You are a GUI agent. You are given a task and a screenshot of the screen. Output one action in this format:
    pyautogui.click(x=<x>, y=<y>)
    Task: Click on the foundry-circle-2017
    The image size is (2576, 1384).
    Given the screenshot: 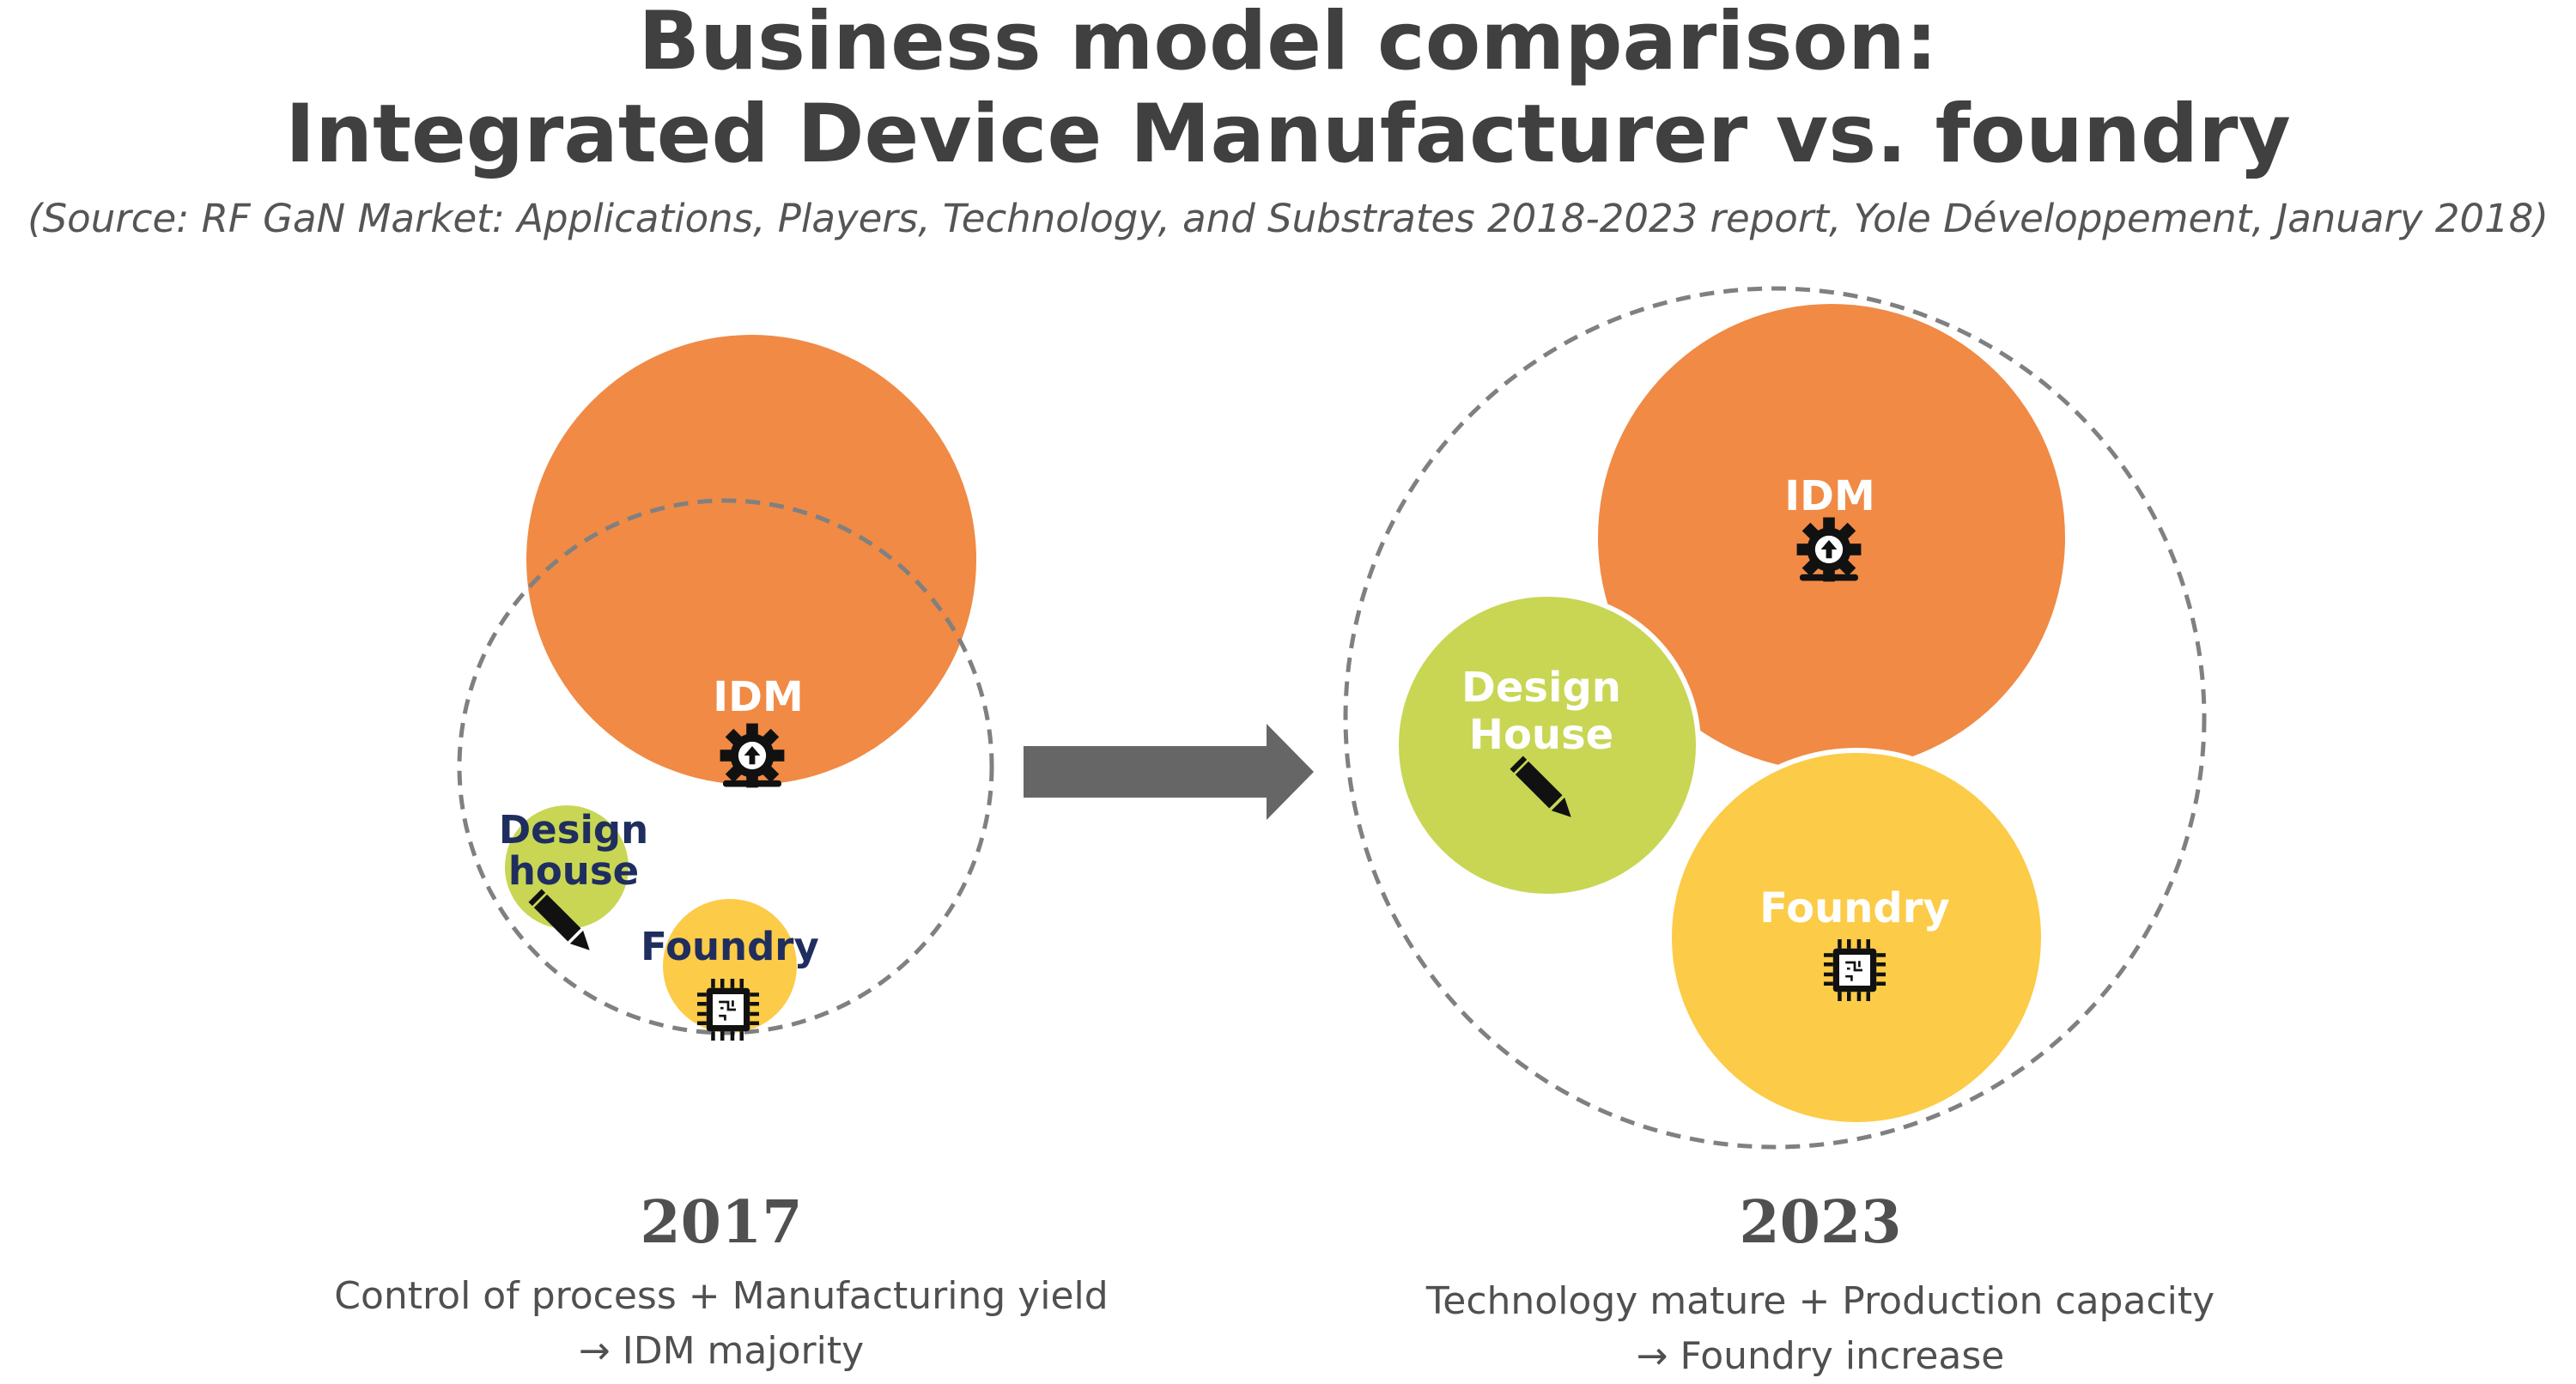 What is the action you would take?
    pyautogui.click(x=730, y=966)
    